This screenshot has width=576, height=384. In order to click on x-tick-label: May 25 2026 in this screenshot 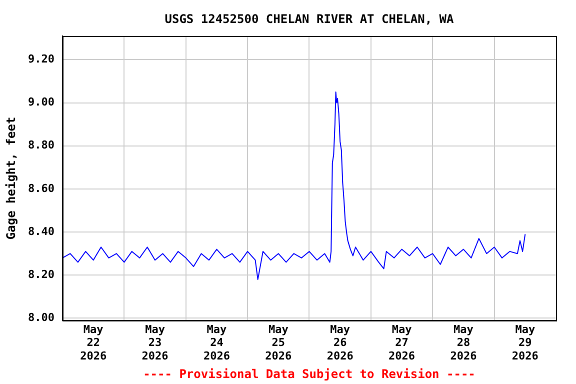, I will do `click(278, 342)`.